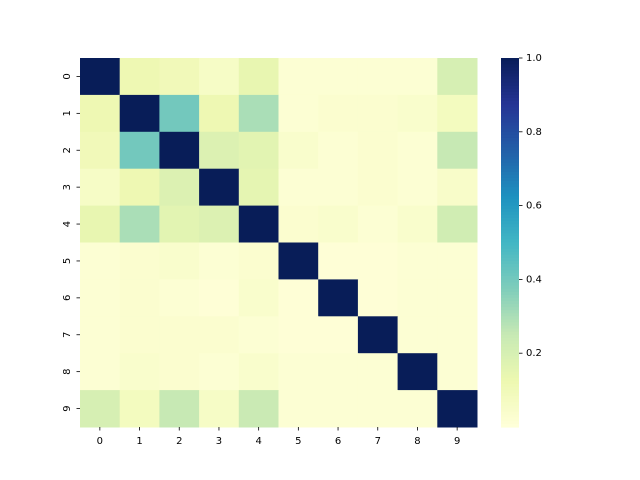  What do you see at coordinates (139, 441) in the screenshot?
I see `x-tick-label-1: 1` at bounding box center [139, 441].